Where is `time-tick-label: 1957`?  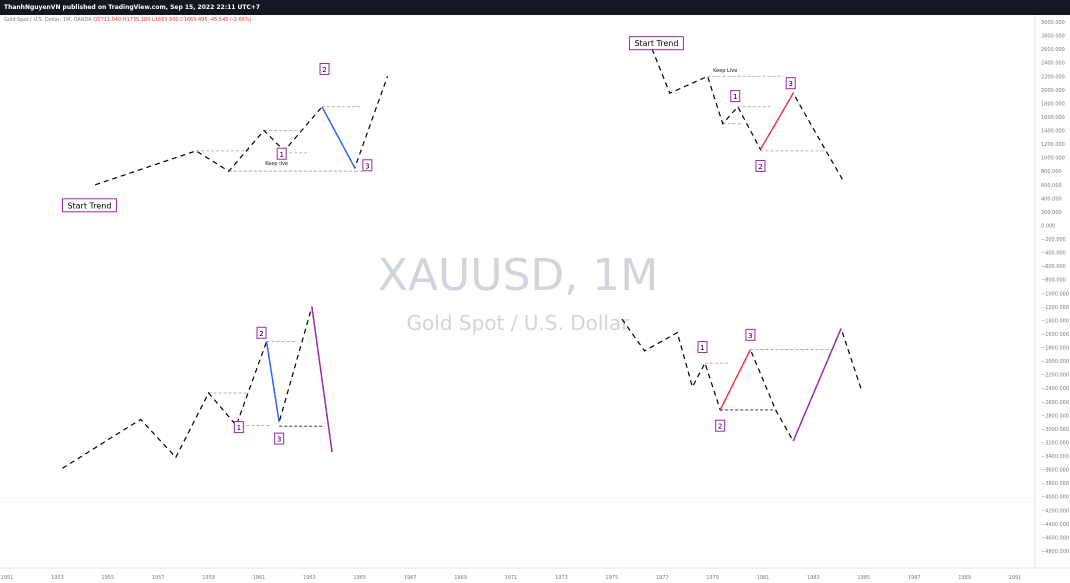
time-tick-label: 1957 is located at coordinates (158, 578).